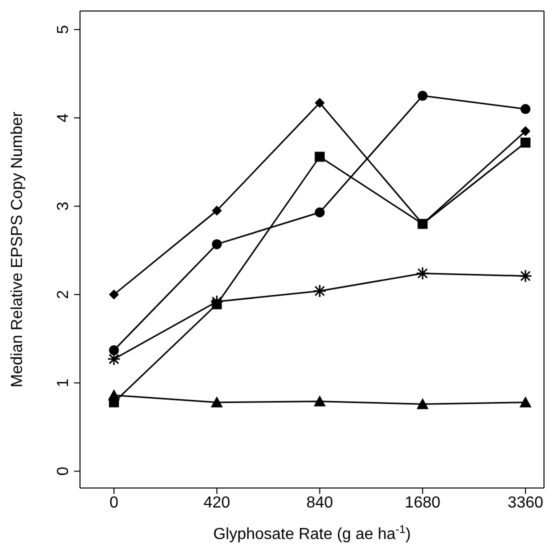 The height and width of the screenshot is (553, 557). What do you see at coordinates (63, 471) in the screenshot?
I see `y-tick-label: 0` at bounding box center [63, 471].